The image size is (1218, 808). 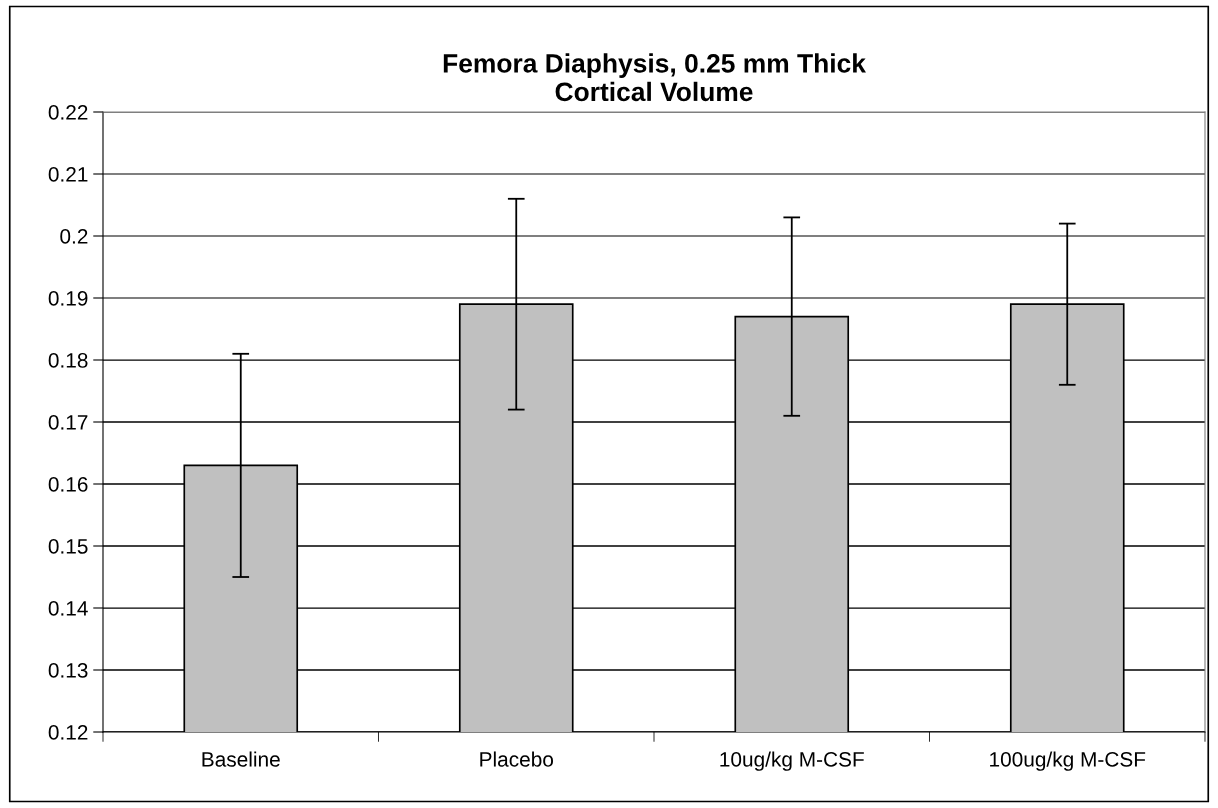 What do you see at coordinates (517, 759) in the screenshot?
I see `x-tick-label: Placebo` at bounding box center [517, 759].